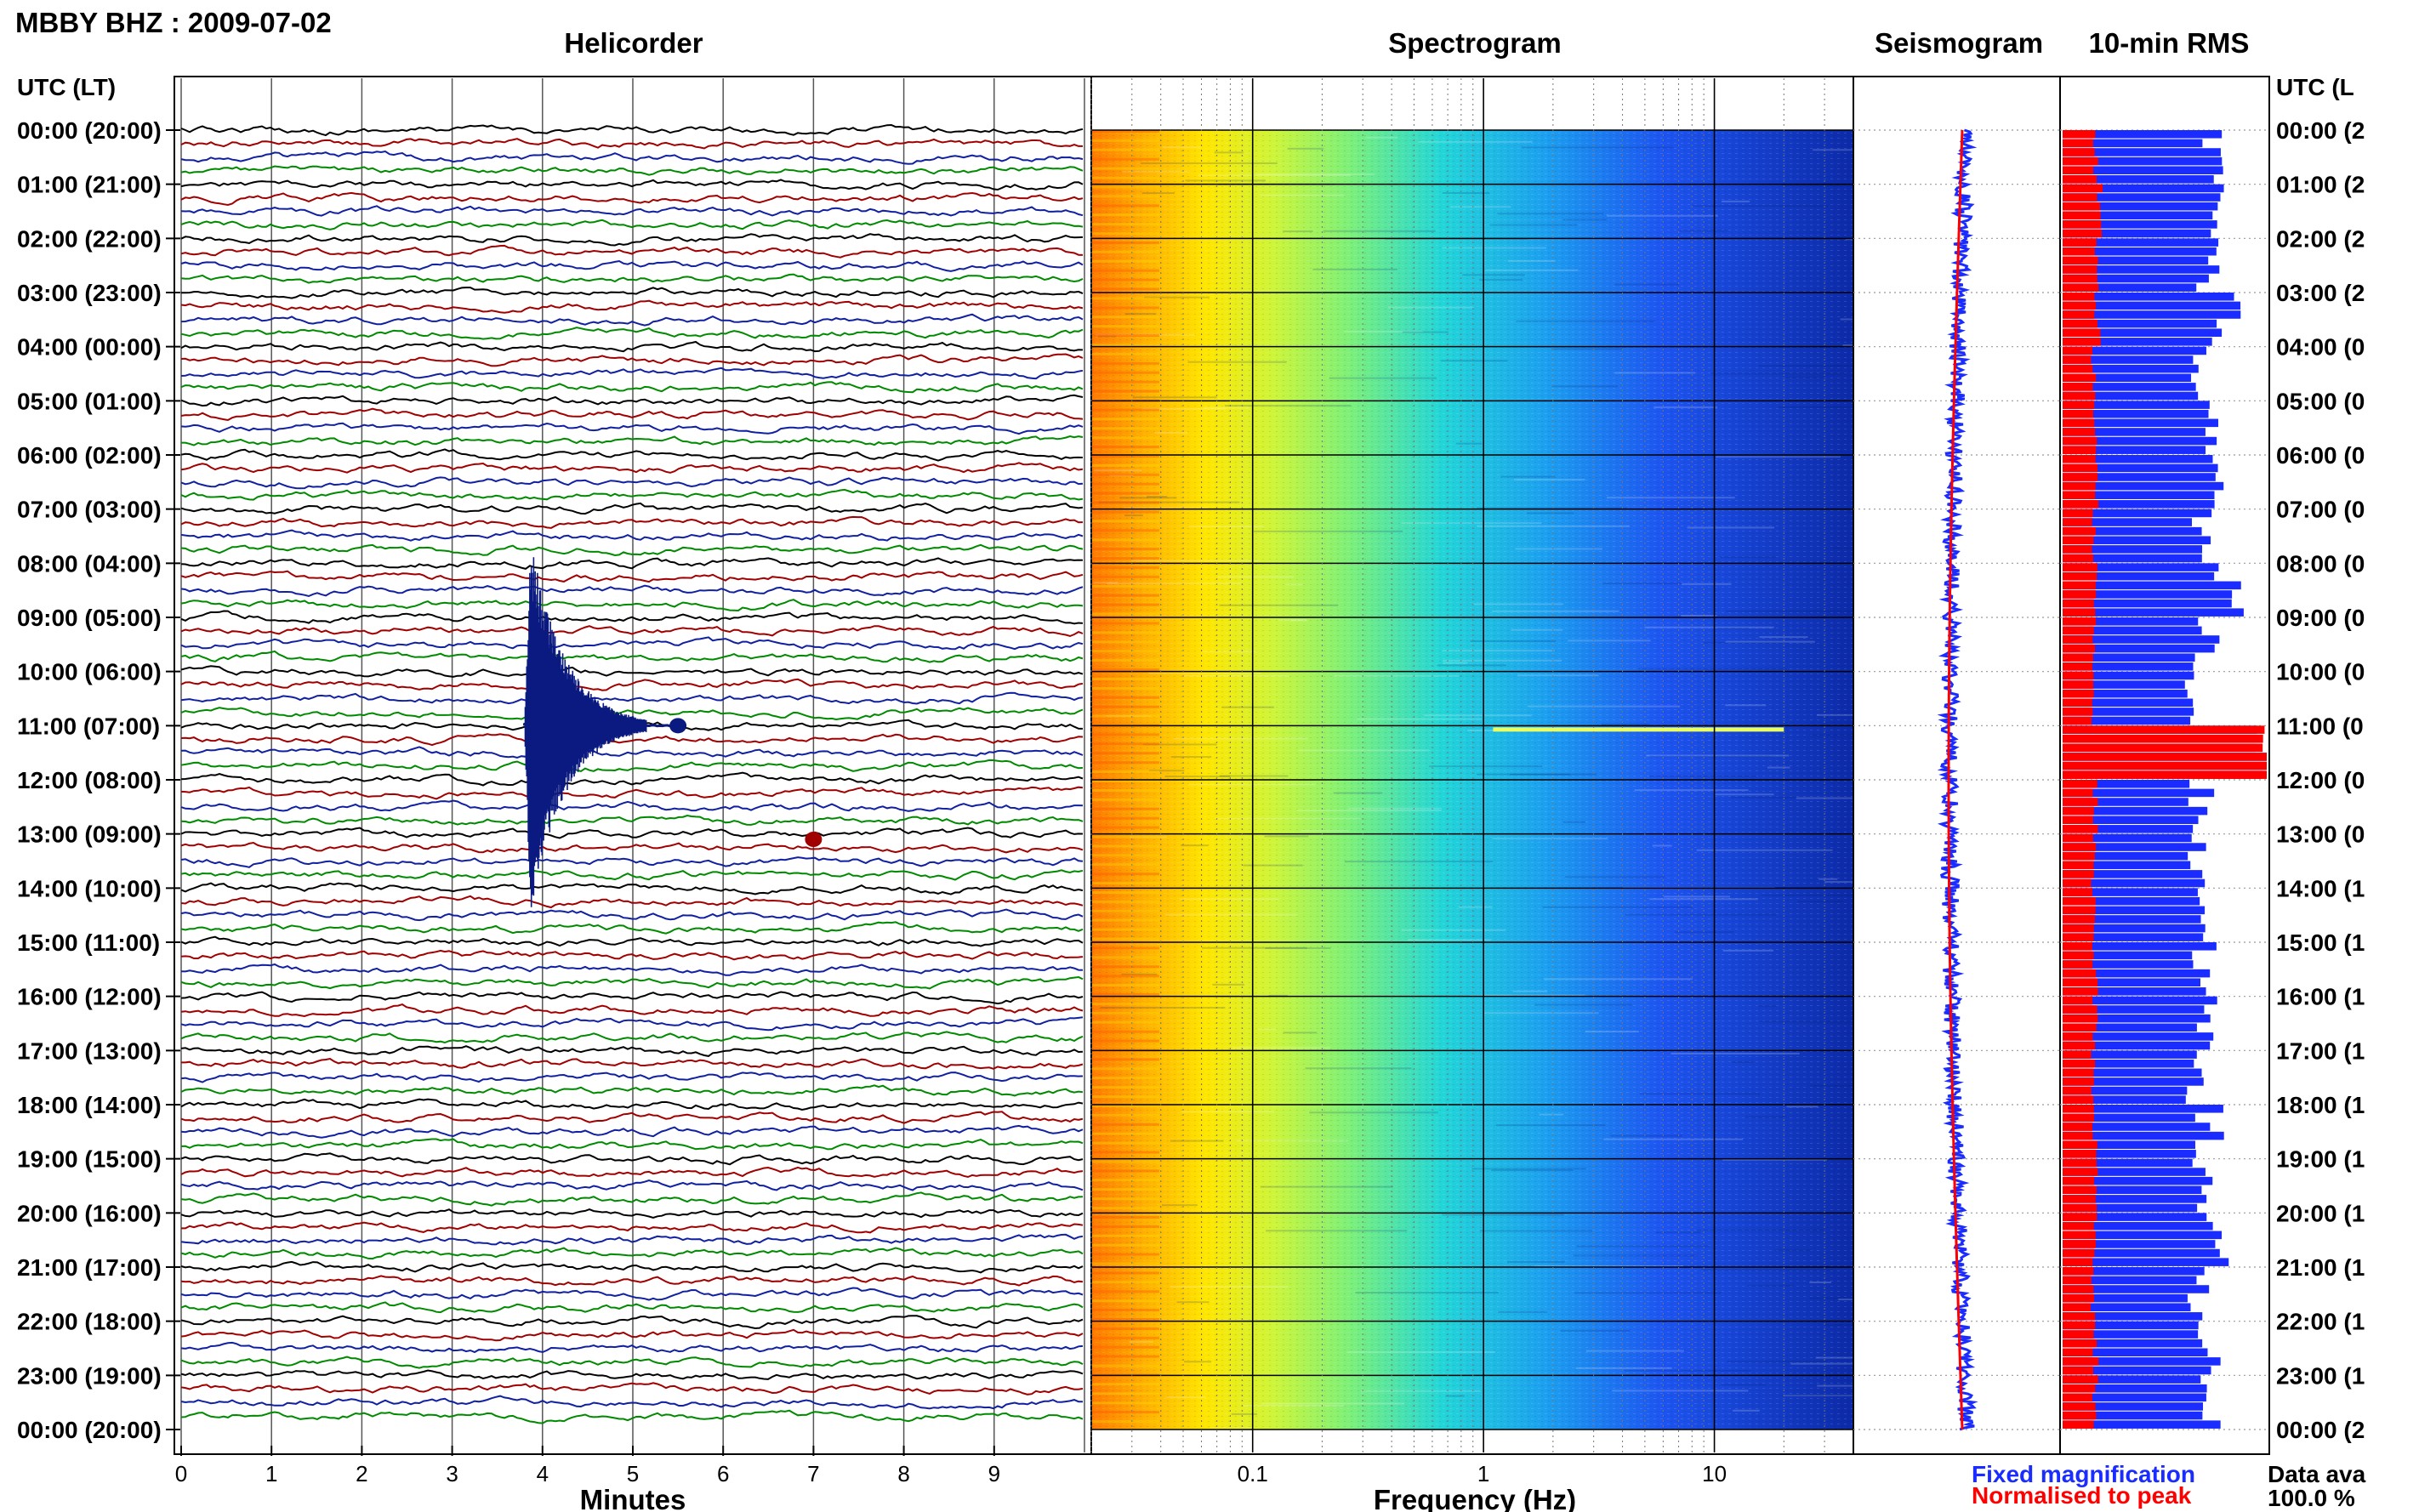 This screenshot has height=1512, width=2419. I want to click on legend-fixed-magnification: Fixed magnification, so click(2083, 1474).